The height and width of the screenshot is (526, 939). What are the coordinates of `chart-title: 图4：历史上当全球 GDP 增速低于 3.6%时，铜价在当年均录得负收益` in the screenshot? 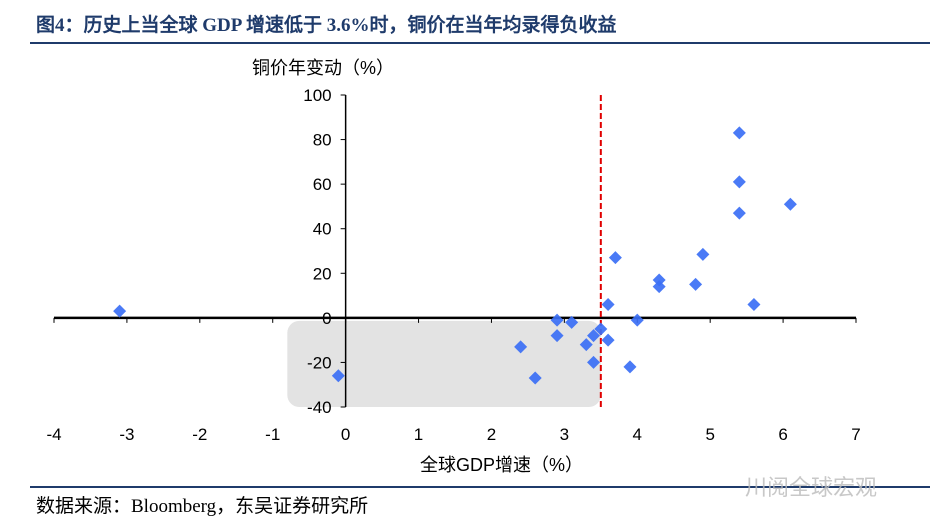 It's located at (326, 25).